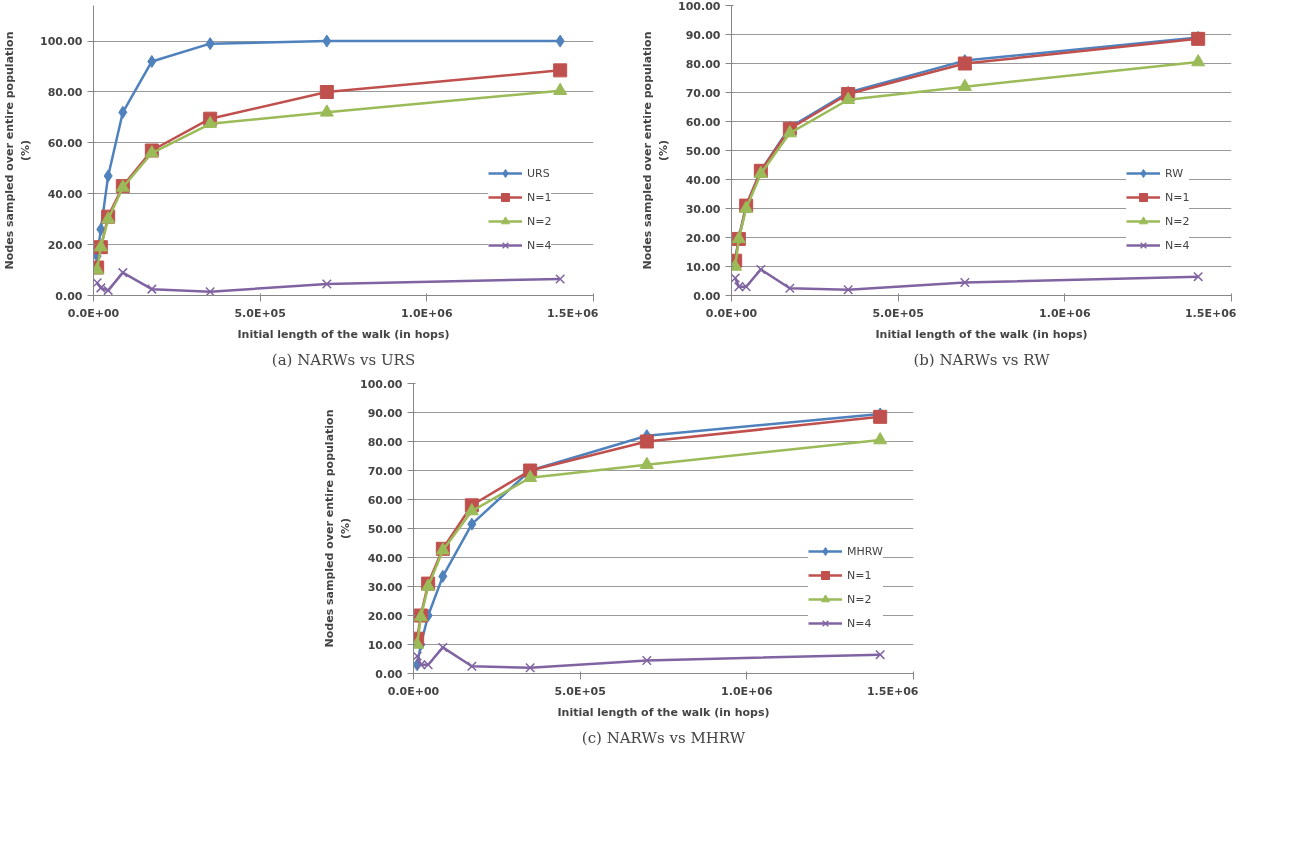 The height and width of the screenshot is (860, 1291). Describe the element at coordinates (865, 551) in the screenshot. I see `legend-label: MHRW` at that location.